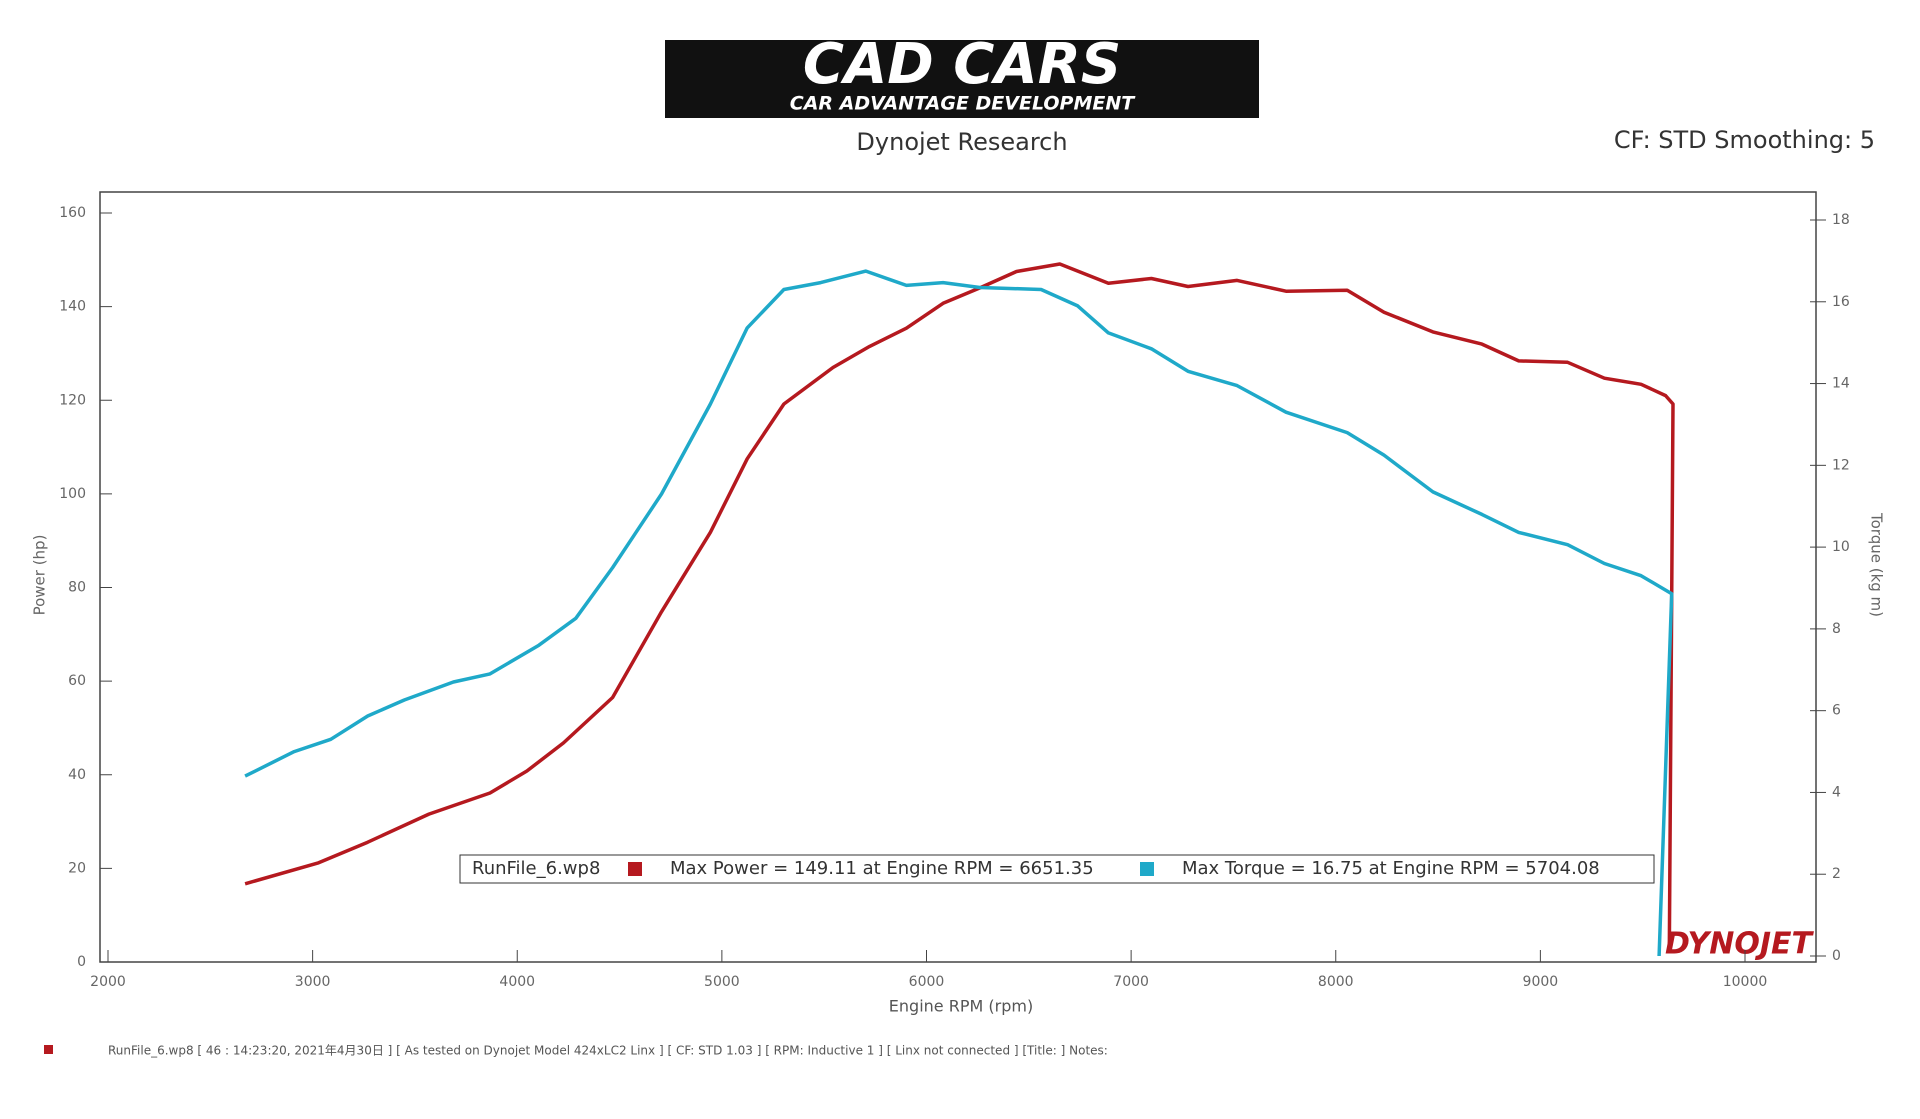  I want to click on x-tick-label: 10000, so click(1745, 982).